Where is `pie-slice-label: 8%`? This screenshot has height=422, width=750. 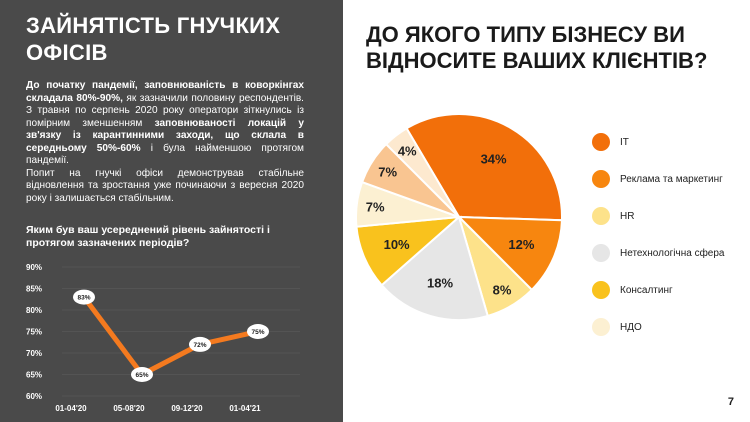
pie-slice-label: 8% is located at coordinates (502, 290).